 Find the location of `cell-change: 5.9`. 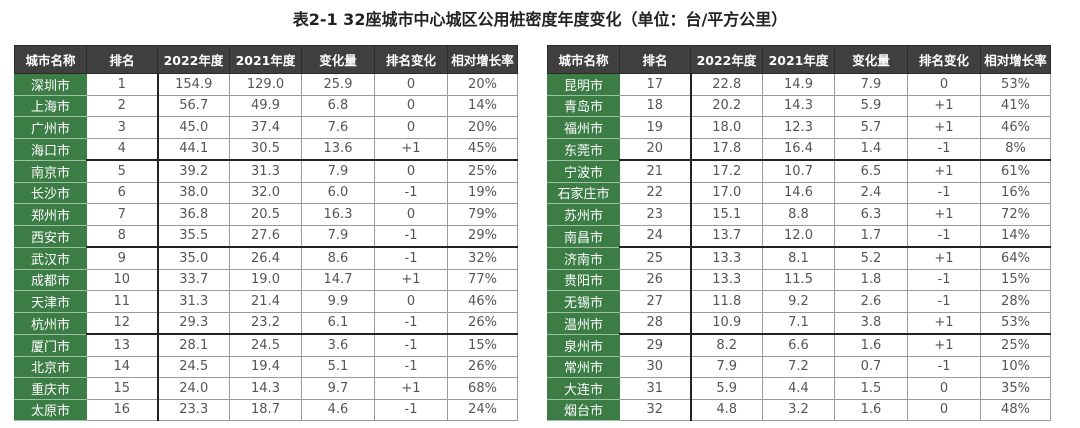

cell-change: 5.9 is located at coordinates (871, 105).